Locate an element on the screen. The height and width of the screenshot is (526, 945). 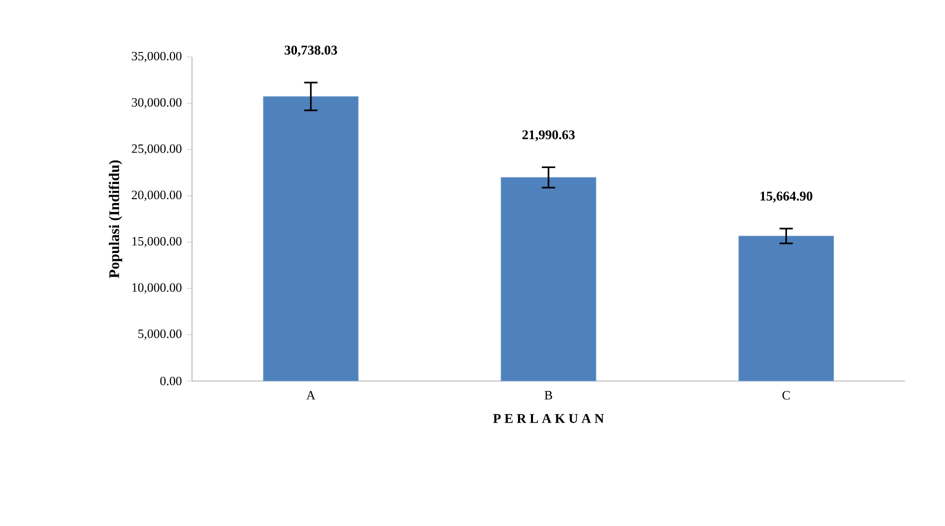
data-label: 21,990.63 is located at coordinates (548, 136).